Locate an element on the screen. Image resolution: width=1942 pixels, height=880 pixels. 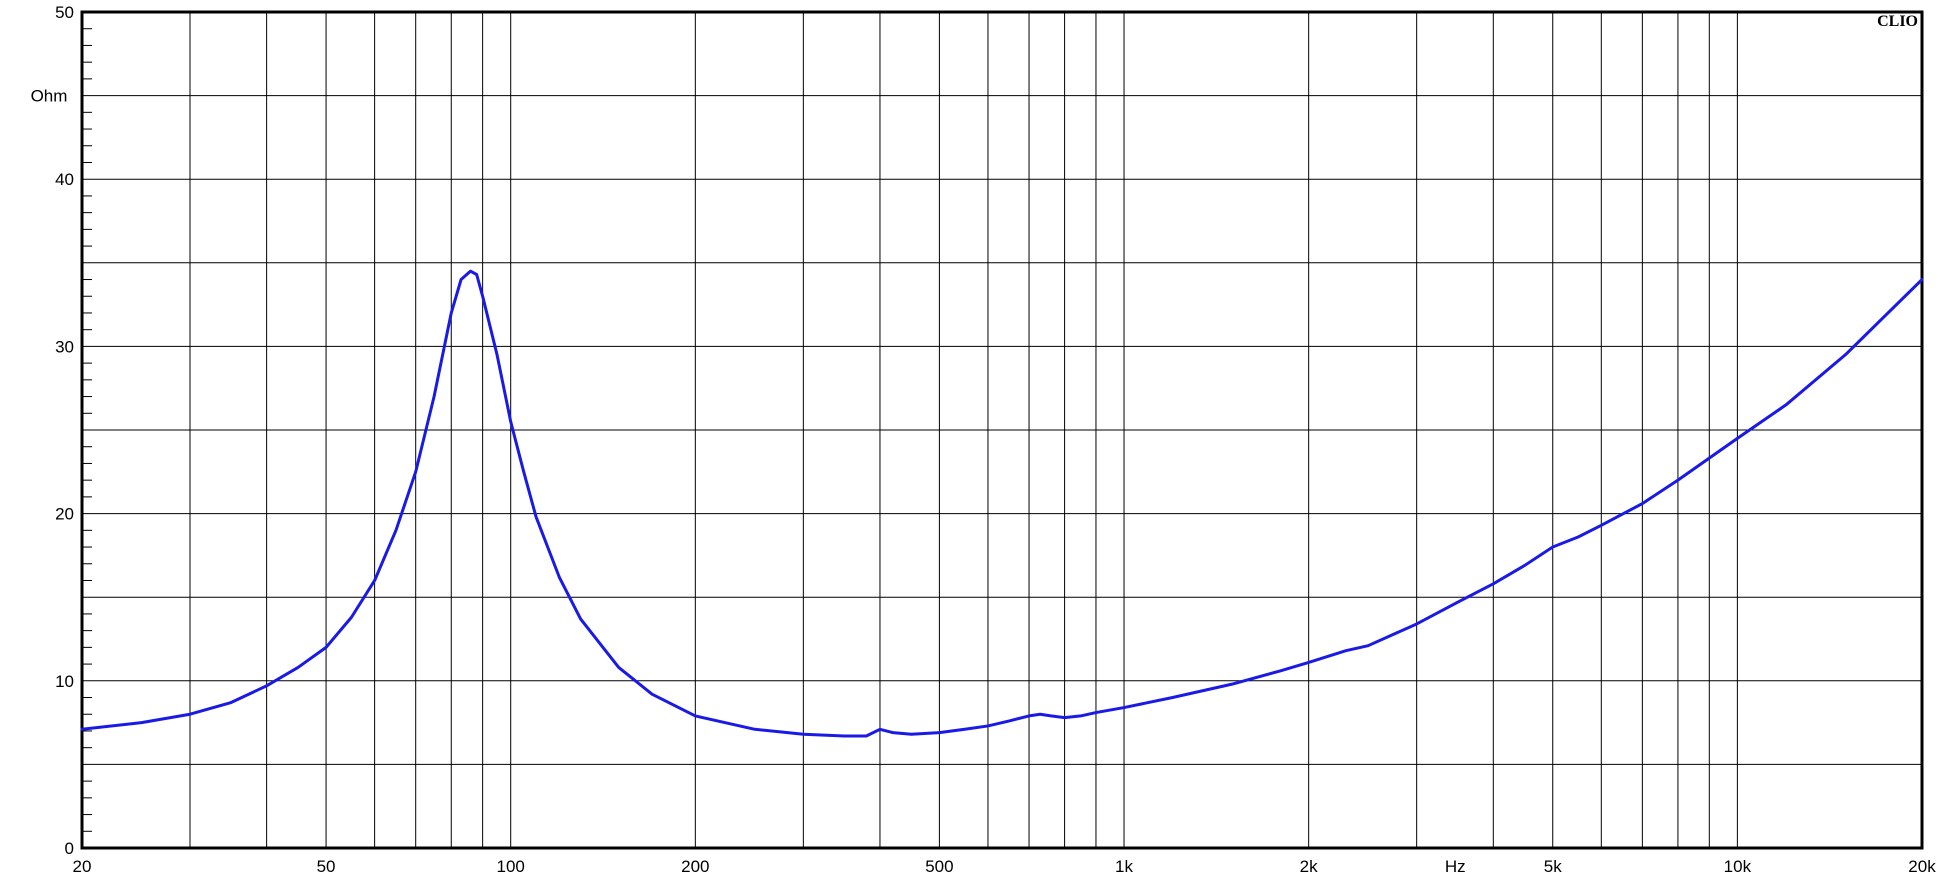
x-tick-label: 20 is located at coordinates (82, 866).